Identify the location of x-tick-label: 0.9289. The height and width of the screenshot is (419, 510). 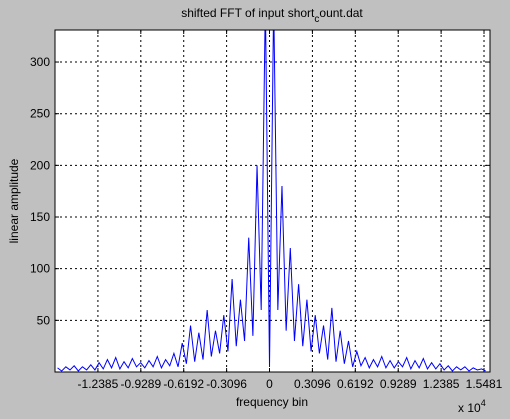
(398, 384).